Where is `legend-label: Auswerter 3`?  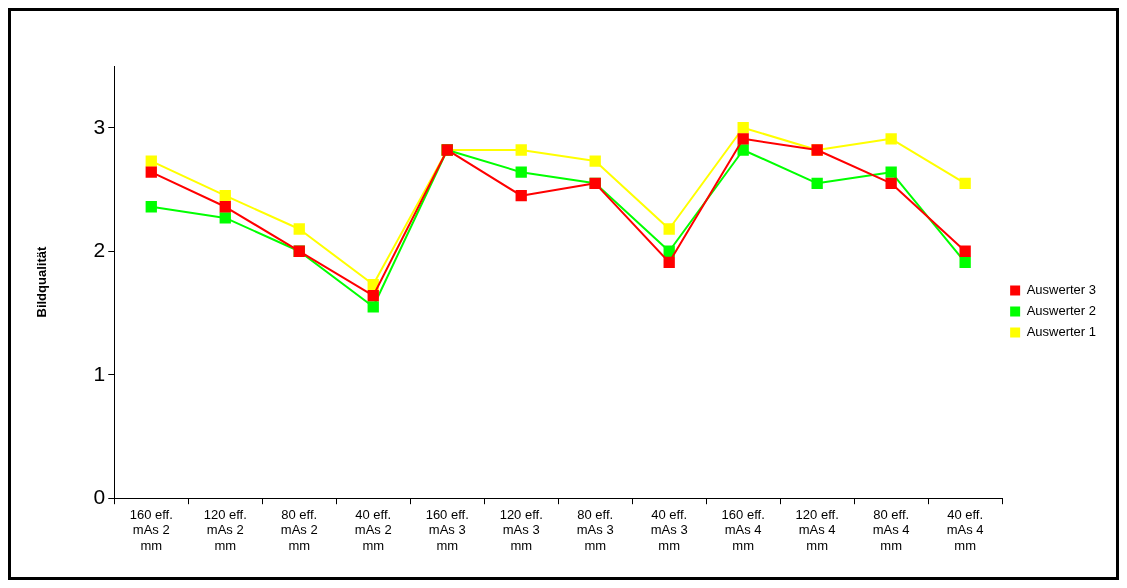
legend-label: Auswerter 3 is located at coordinates (1061, 290).